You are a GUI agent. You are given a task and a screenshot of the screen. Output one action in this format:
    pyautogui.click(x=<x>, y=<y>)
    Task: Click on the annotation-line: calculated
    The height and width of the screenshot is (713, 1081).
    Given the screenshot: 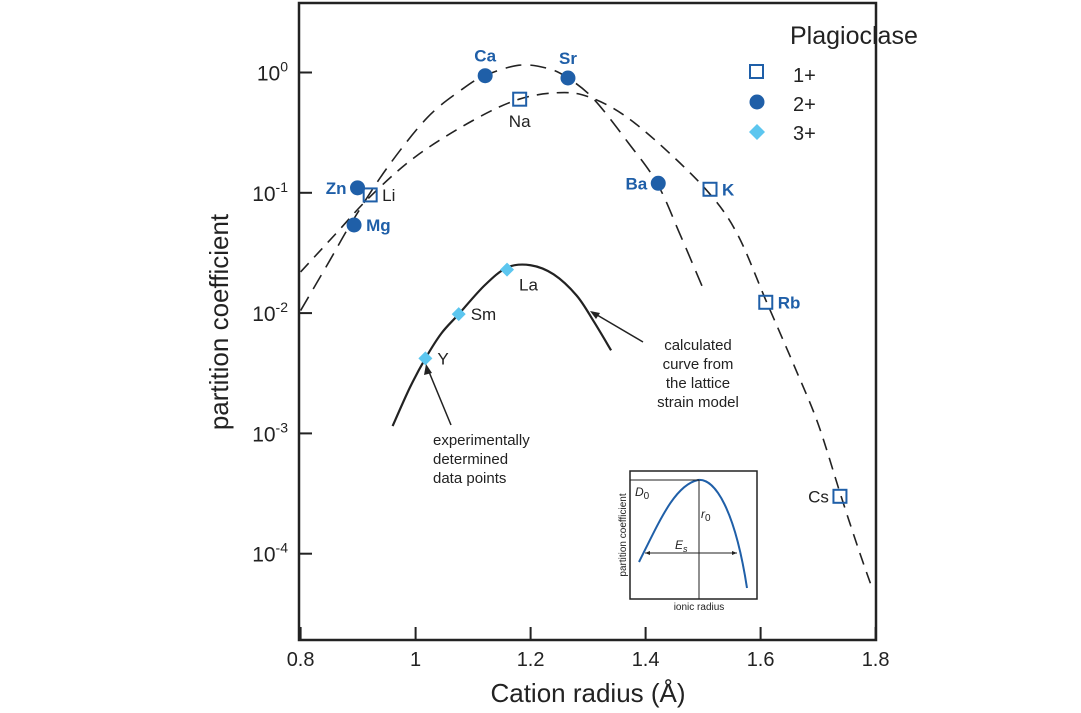 What is the action you would take?
    pyautogui.click(x=698, y=345)
    